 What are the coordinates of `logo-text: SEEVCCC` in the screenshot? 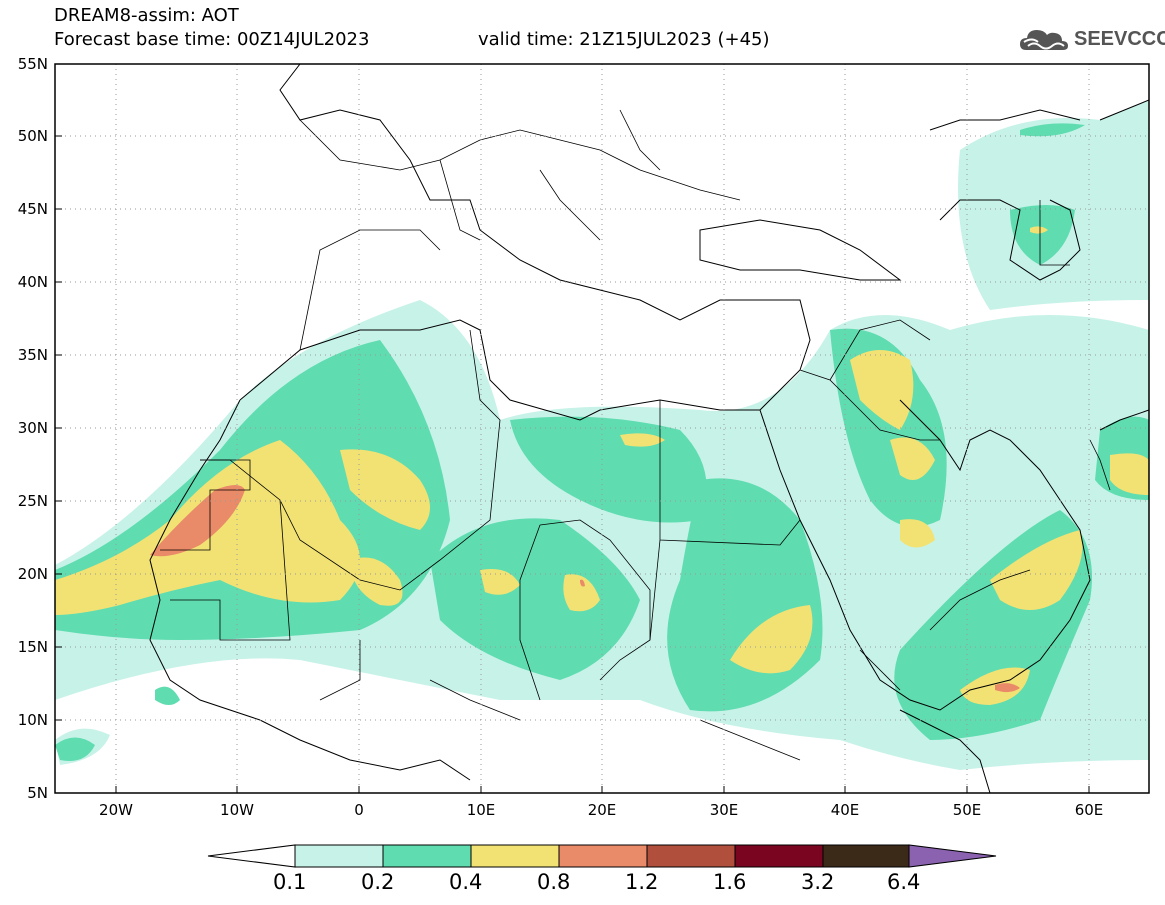 It's located at (1119, 39).